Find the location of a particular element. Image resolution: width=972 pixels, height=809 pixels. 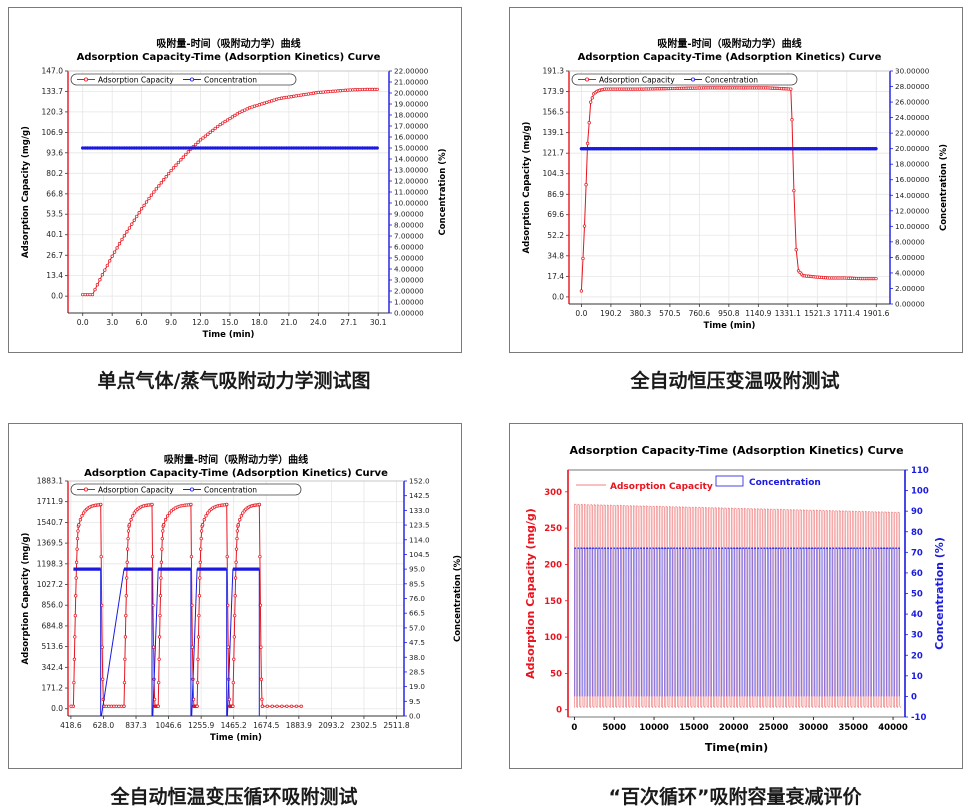

caption-isobaric-variable-temp: 全自动恒压变温吸附测试 is located at coordinates (735, 381).